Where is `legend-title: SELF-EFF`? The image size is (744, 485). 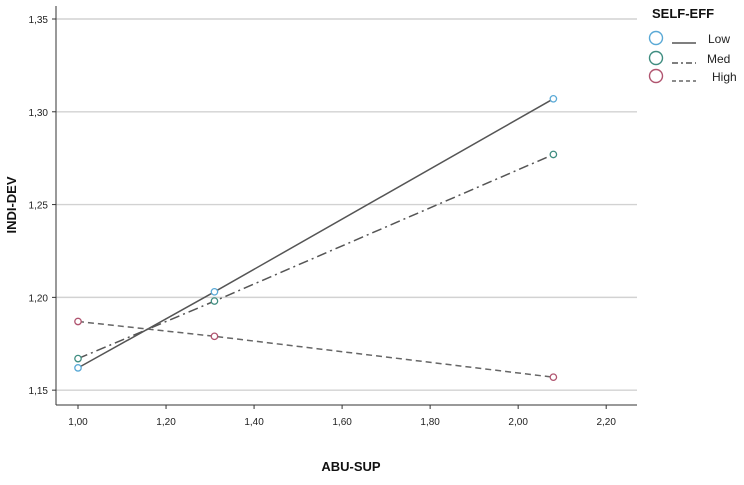 legend-title: SELF-EFF is located at coordinates (683, 13).